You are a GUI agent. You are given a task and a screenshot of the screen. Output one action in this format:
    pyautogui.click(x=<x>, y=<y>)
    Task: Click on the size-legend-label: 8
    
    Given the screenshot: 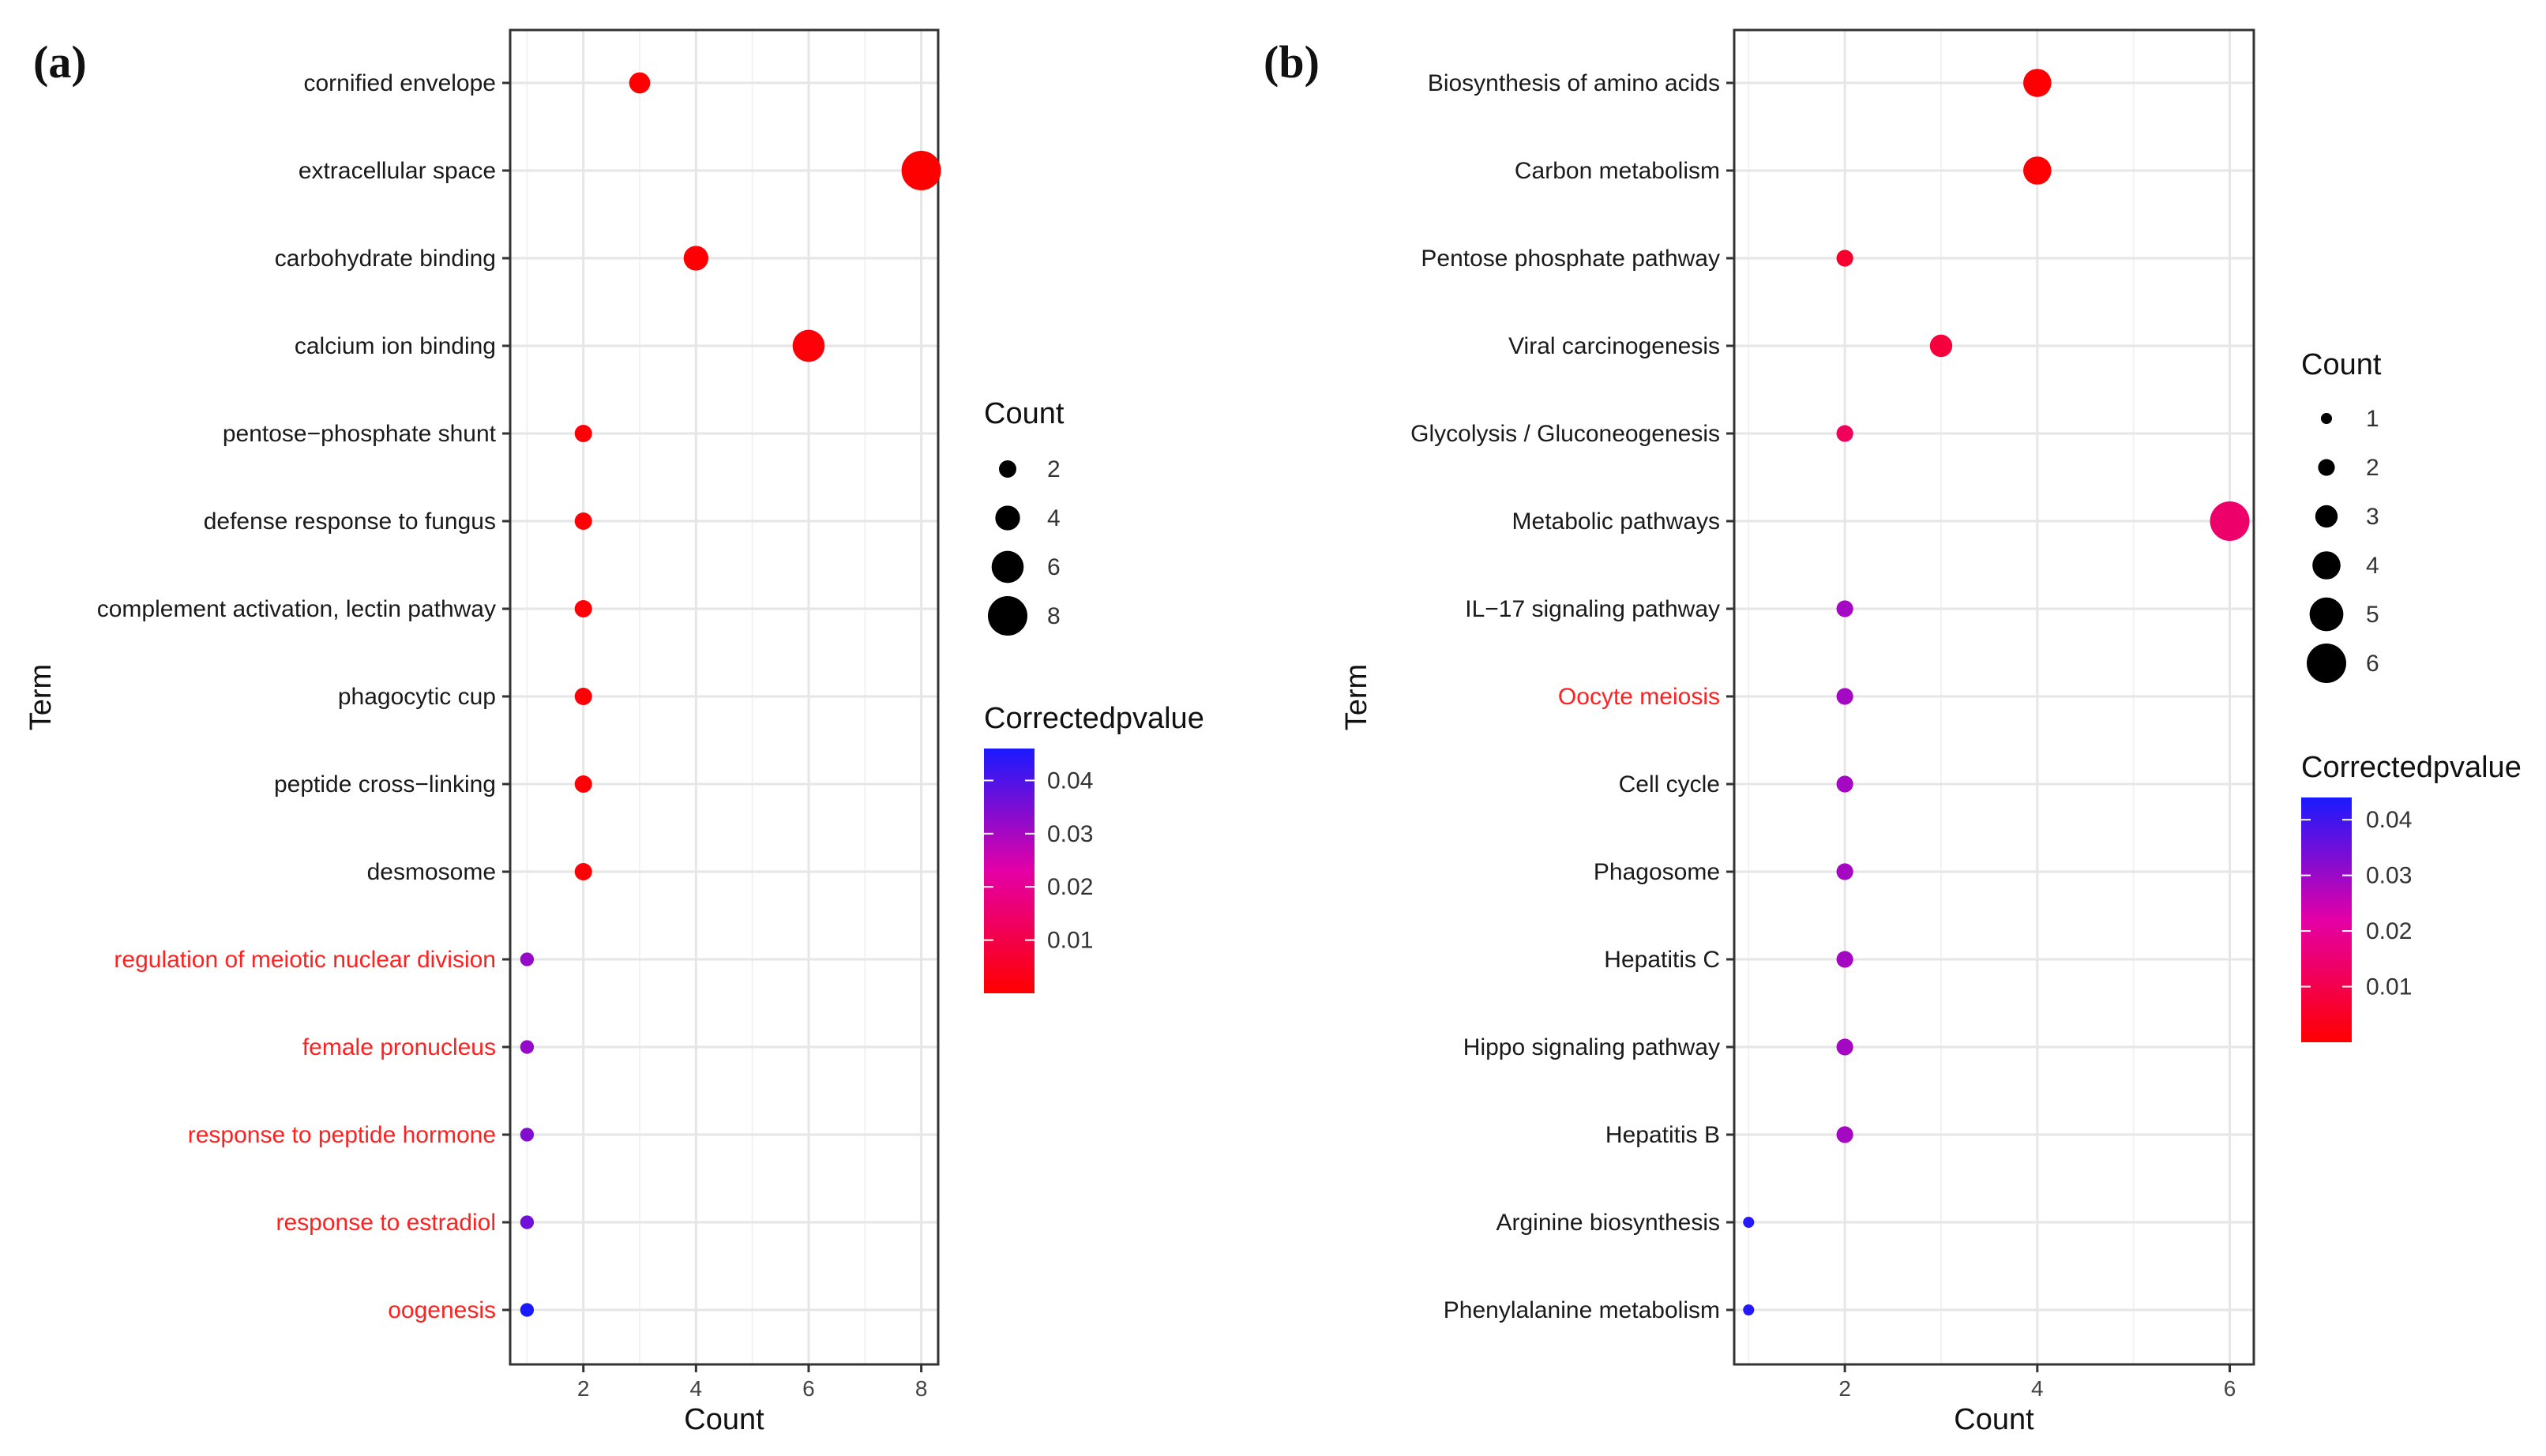 What is the action you would take?
    pyautogui.click(x=1054, y=616)
    